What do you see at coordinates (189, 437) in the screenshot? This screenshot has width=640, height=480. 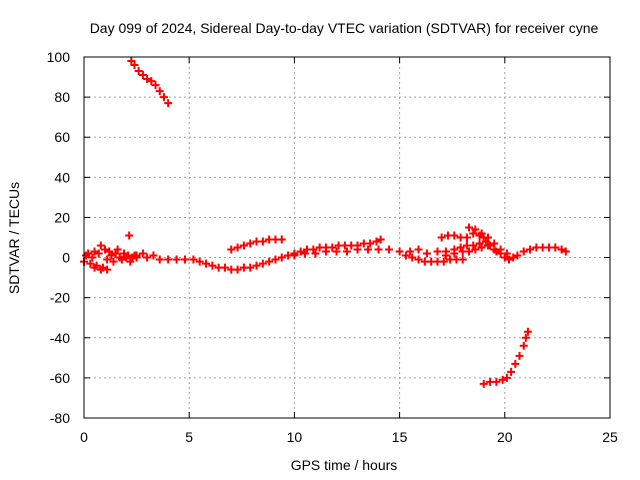 I see `x-tick-label: 5` at bounding box center [189, 437].